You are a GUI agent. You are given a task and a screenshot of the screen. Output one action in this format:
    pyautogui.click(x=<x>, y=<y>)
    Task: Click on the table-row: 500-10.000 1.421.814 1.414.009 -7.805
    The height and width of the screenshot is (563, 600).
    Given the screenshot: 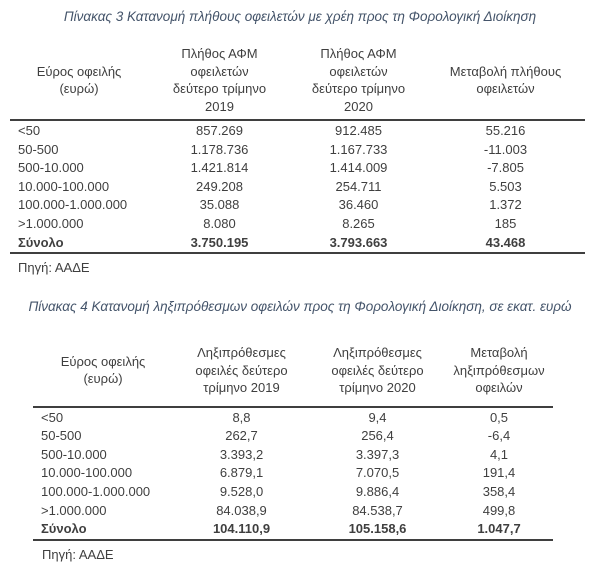 What is the action you would take?
    pyautogui.click(x=297, y=168)
    